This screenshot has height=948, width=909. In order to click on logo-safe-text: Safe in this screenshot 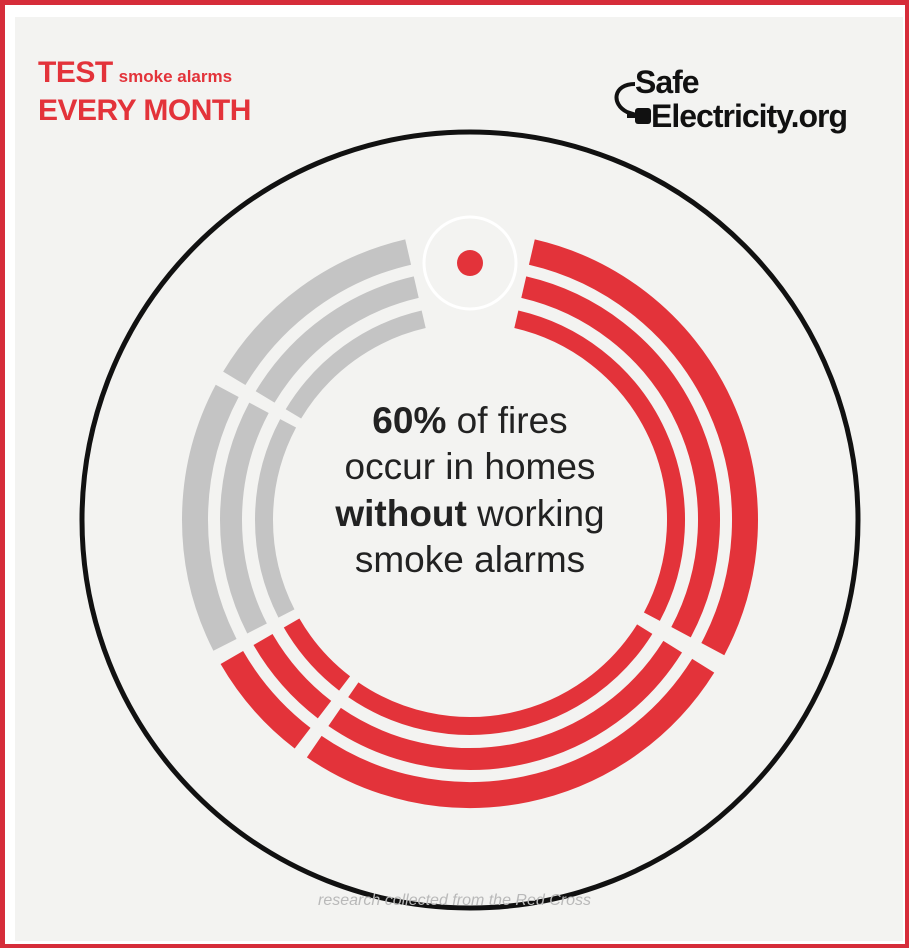, I will do `click(667, 82)`.